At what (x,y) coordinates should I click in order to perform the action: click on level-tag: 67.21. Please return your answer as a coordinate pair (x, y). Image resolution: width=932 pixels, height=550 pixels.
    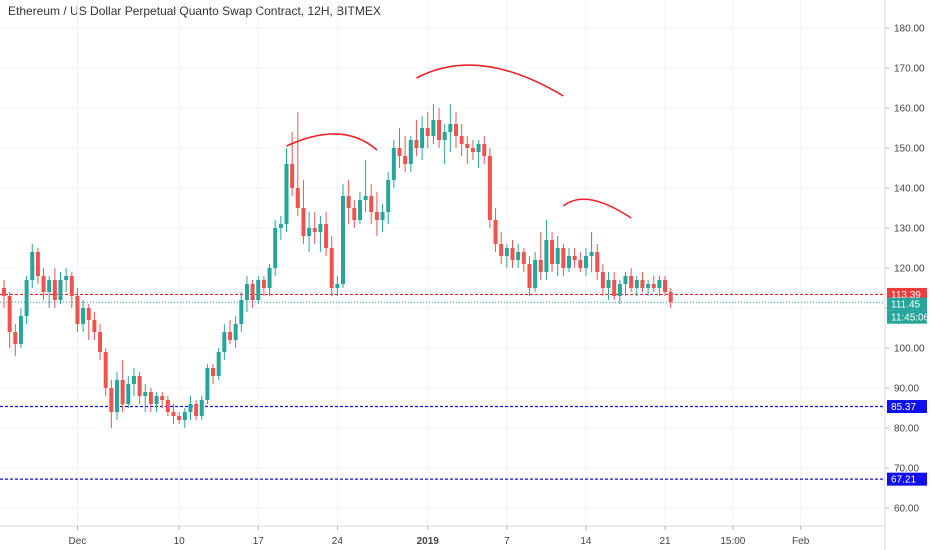
    Looking at the image, I should click on (907, 479).